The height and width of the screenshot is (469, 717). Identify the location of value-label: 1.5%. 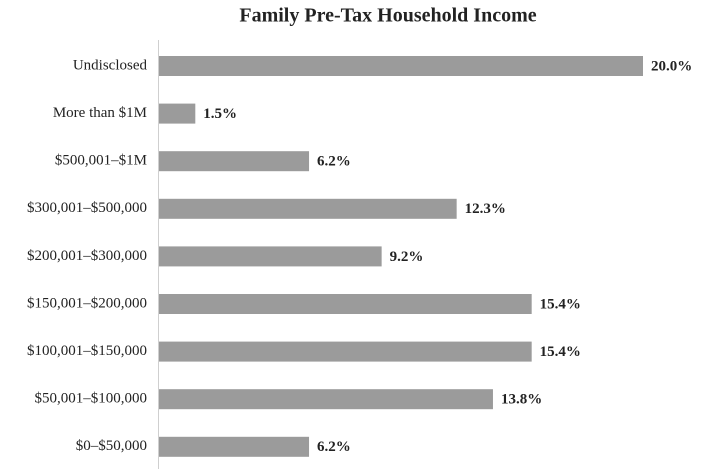
(220, 114).